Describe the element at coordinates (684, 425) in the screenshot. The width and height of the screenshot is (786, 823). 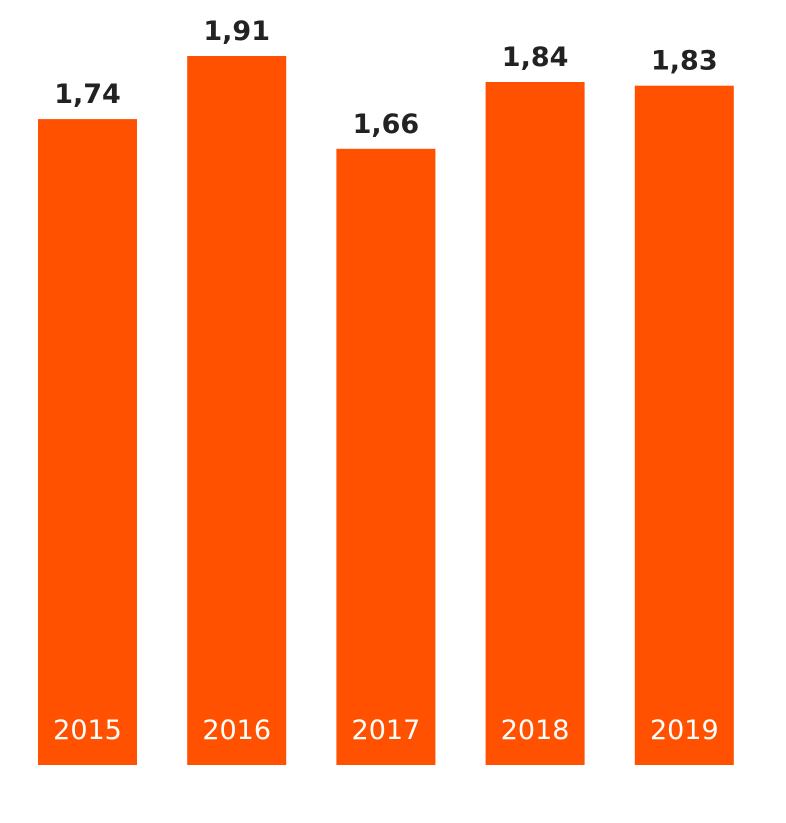
I see `bar-2019` at that location.